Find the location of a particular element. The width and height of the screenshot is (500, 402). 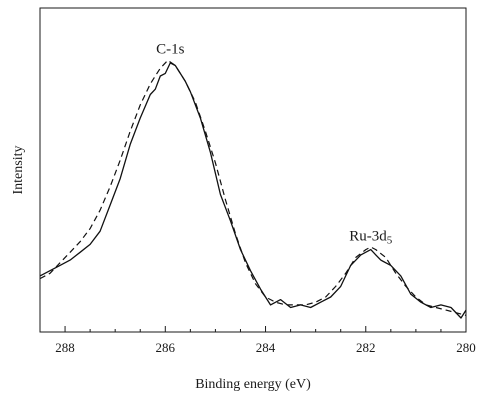

peak-label: C-1s is located at coordinates (170, 50).